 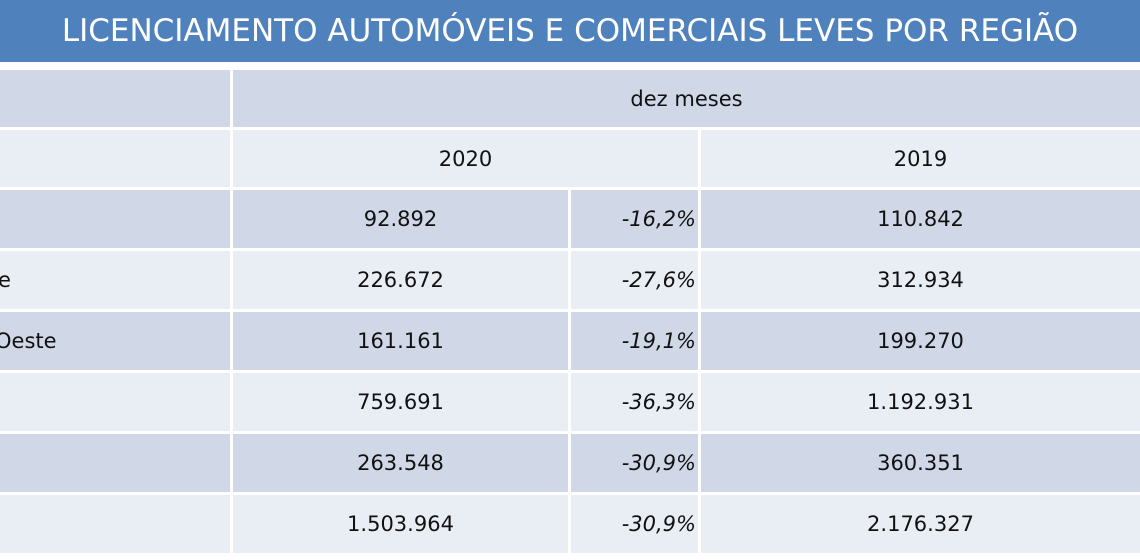 What do you see at coordinates (920, 402) in the screenshot?
I see `value-2019: 1.192.931` at bounding box center [920, 402].